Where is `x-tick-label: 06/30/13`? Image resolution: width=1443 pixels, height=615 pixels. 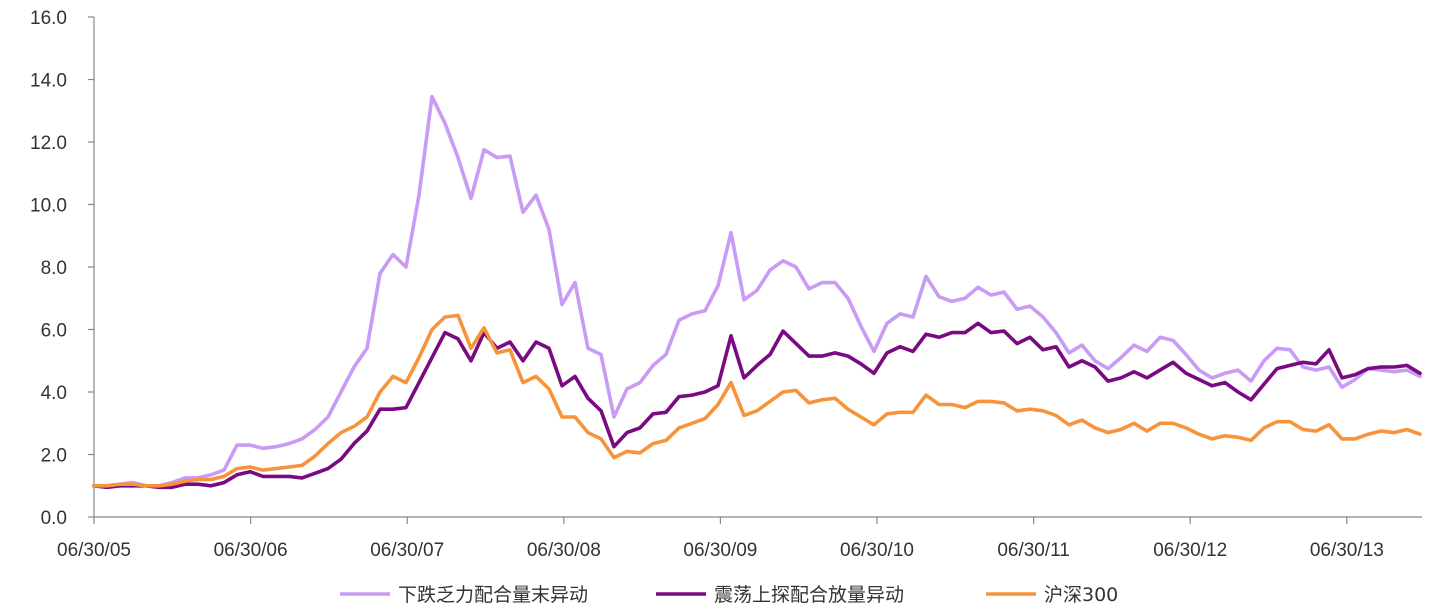 x-tick-label: 06/30/13 is located at coordinates (1347, 550).